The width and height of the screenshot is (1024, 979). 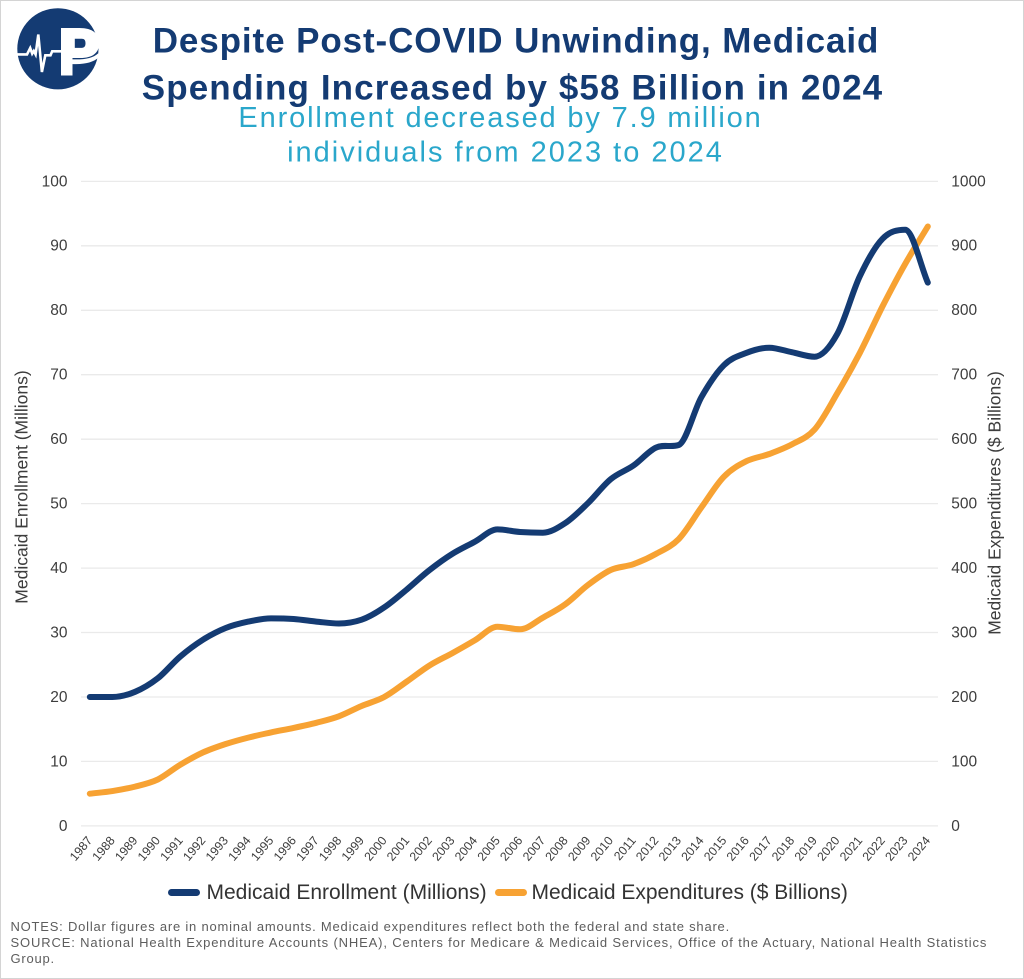 What do you see at coordinates (964, 504) in the screenshot?
I see `svg-text: 500` at bounding box center [964, 504].